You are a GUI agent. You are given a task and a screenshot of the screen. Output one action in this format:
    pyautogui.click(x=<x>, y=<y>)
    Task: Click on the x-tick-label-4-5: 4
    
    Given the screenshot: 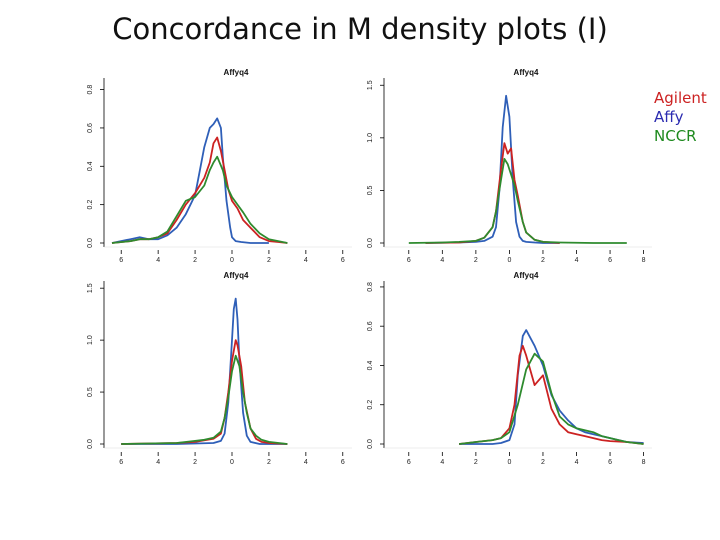 What is the action you would take?
    pyautogui.click(x=577, y=462)
    